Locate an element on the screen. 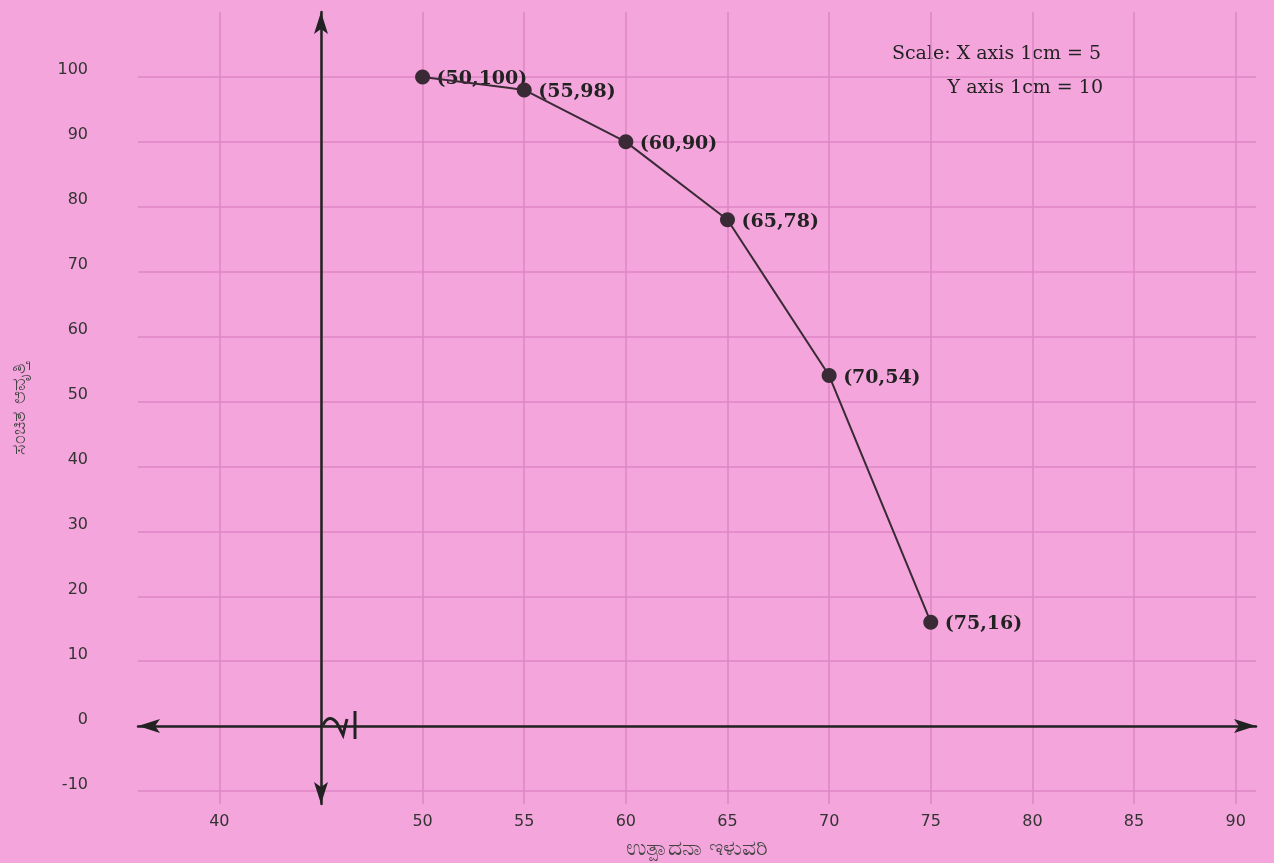  x-tick-label: 60 is located at coordinates (626, 820).